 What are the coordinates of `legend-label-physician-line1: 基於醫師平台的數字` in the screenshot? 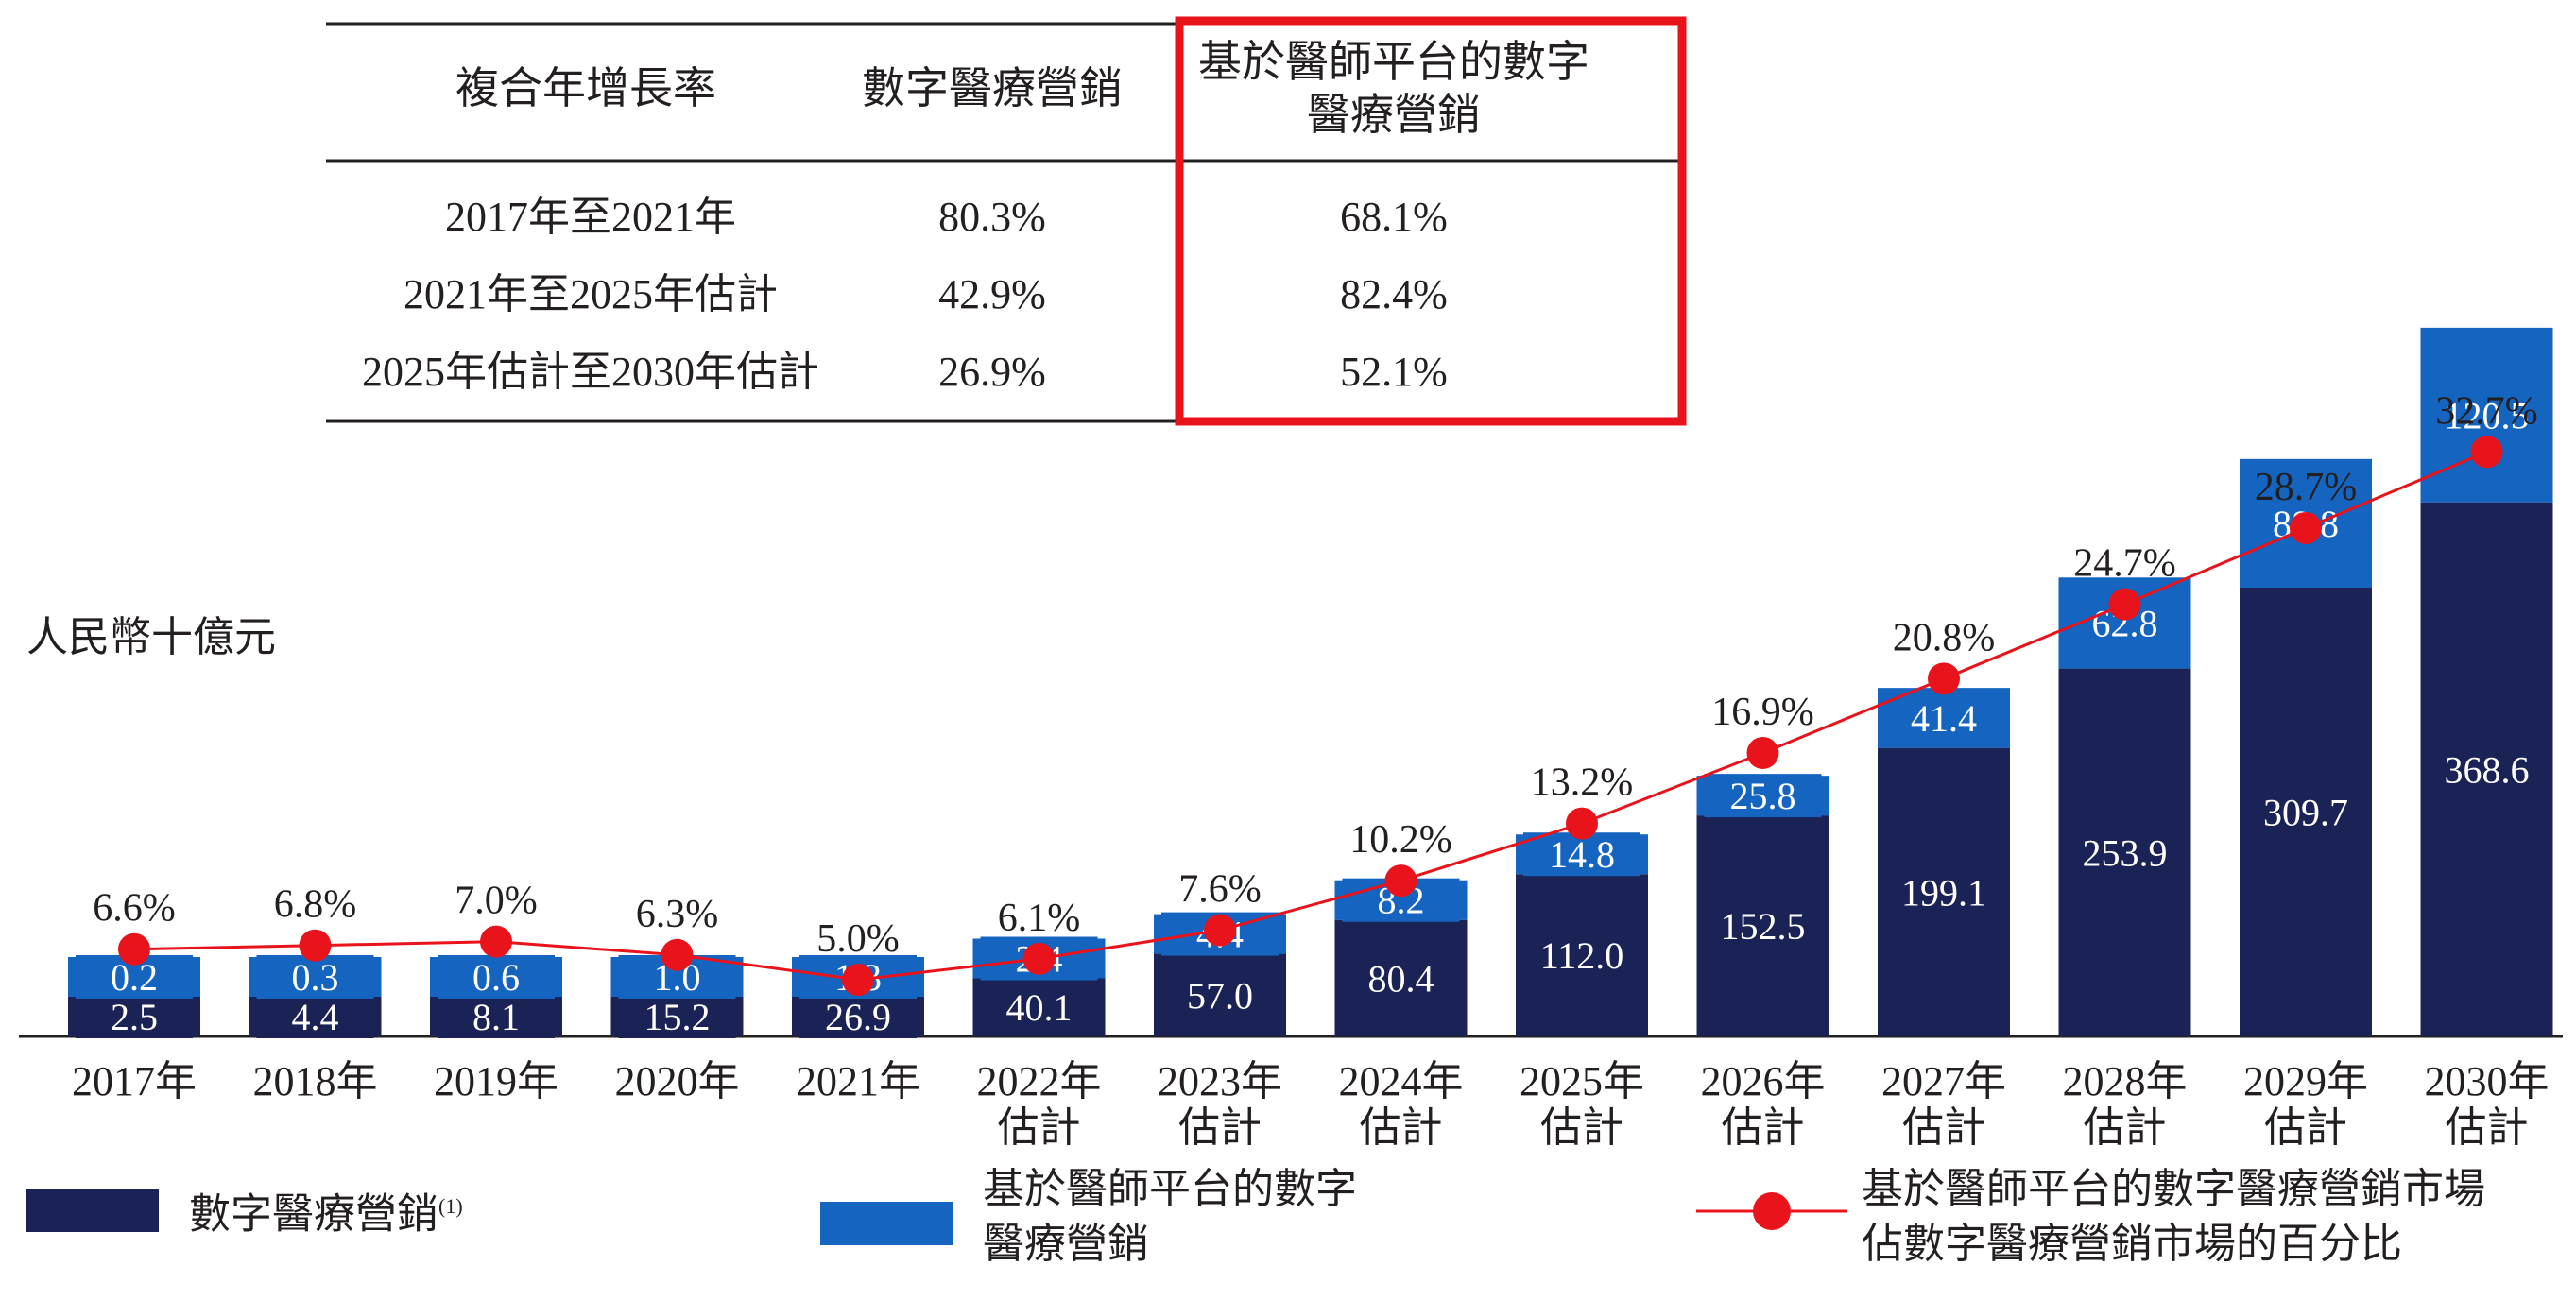 It's located at (1170, 1189).